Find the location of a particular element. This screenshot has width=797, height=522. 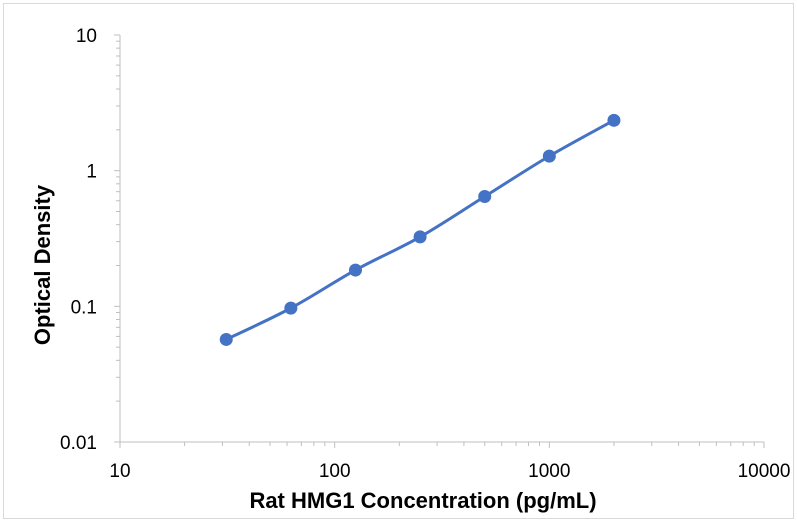

x-tick-label: 10 is located at coordinates (119, 471).